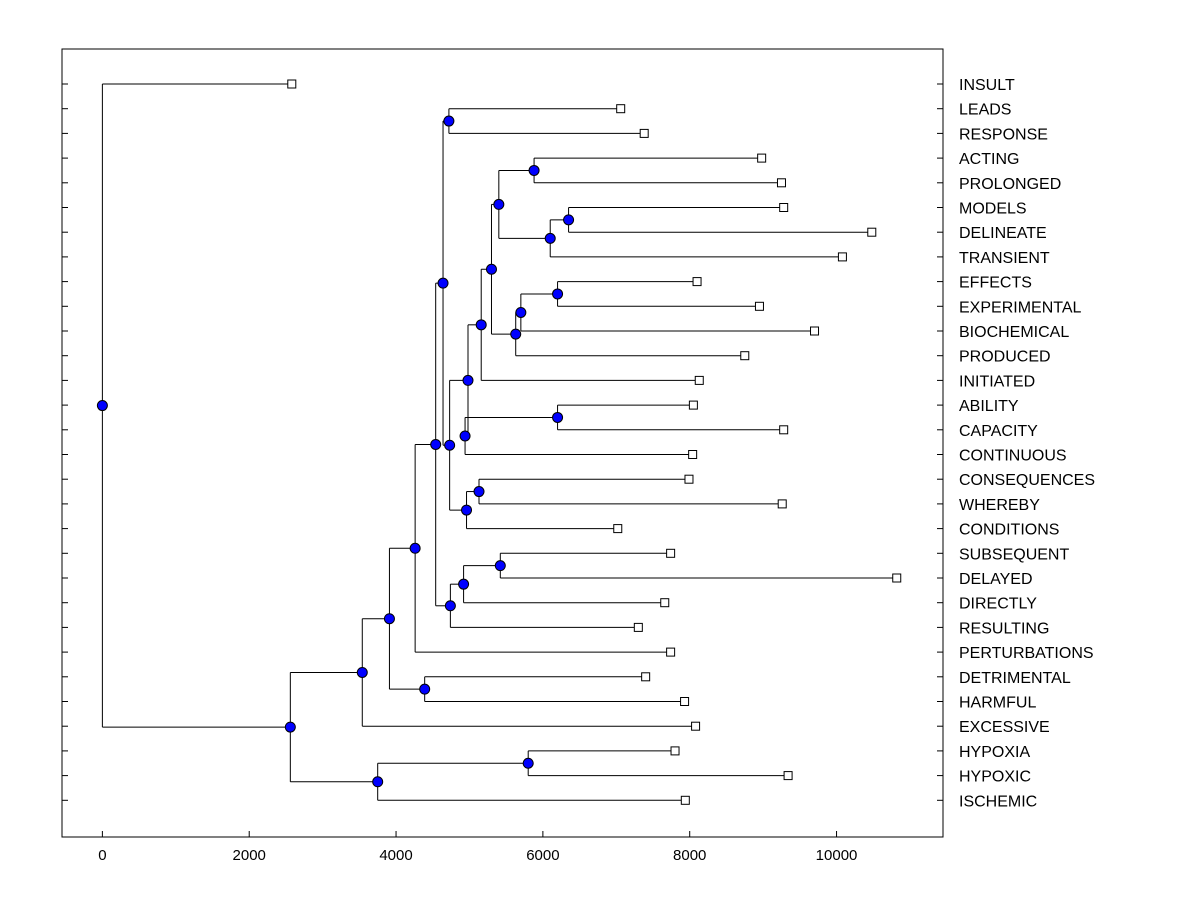 The image size is (1200, 905). I want to click on merge-node-n_big_cwc, so click(450, 445).